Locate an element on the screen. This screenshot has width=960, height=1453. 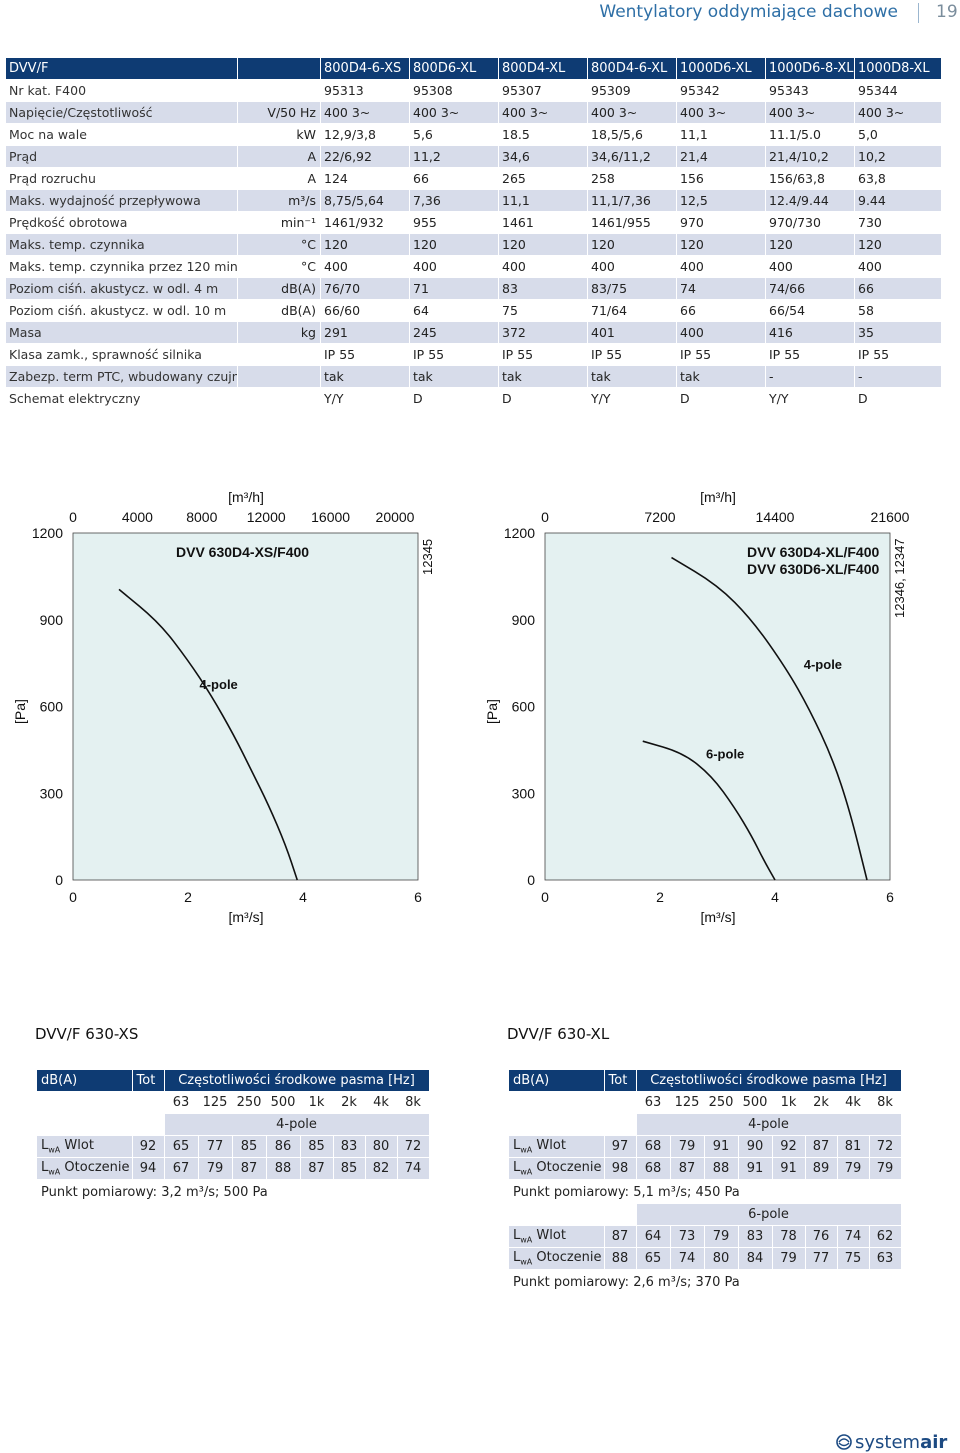
x2-tick-label: 0 is located at coordinates (73, 517).